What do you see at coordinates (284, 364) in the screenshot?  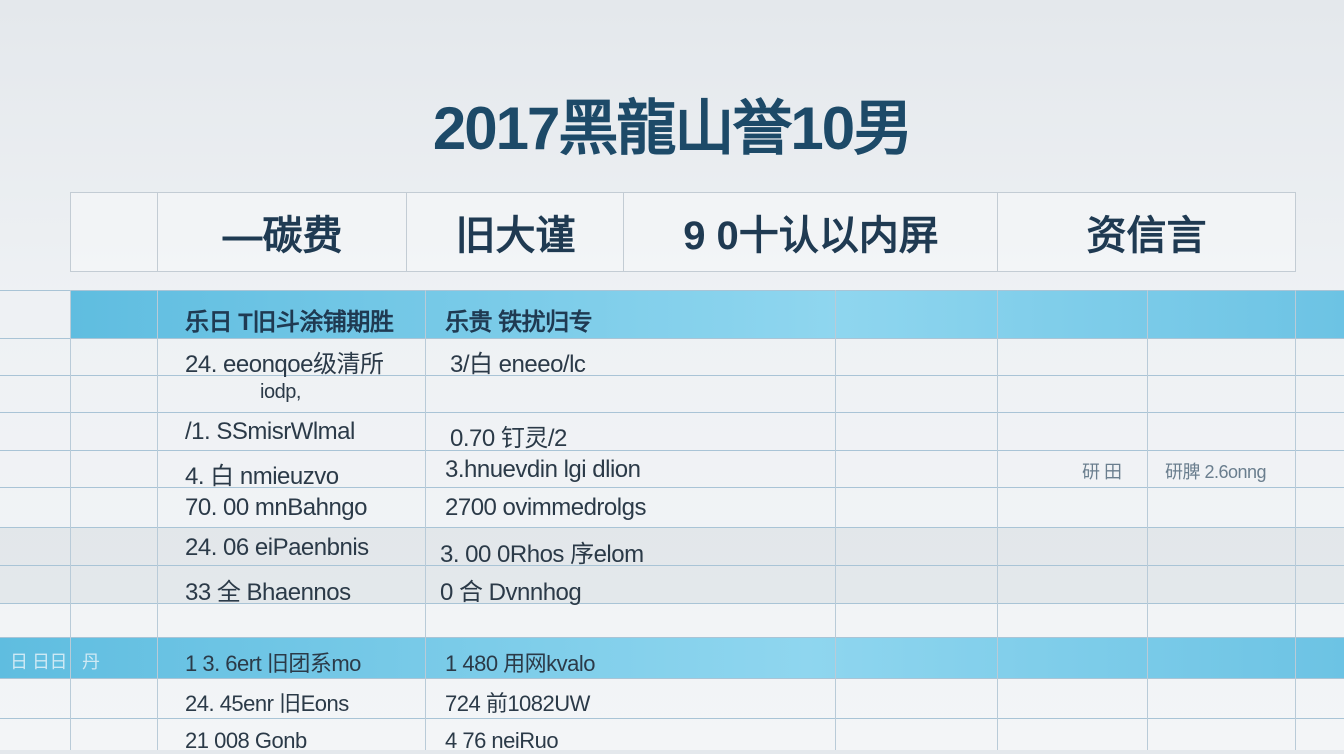 I see `row-1-col1: 24. eeonqoe级清所` at bounding box center [284, 364].